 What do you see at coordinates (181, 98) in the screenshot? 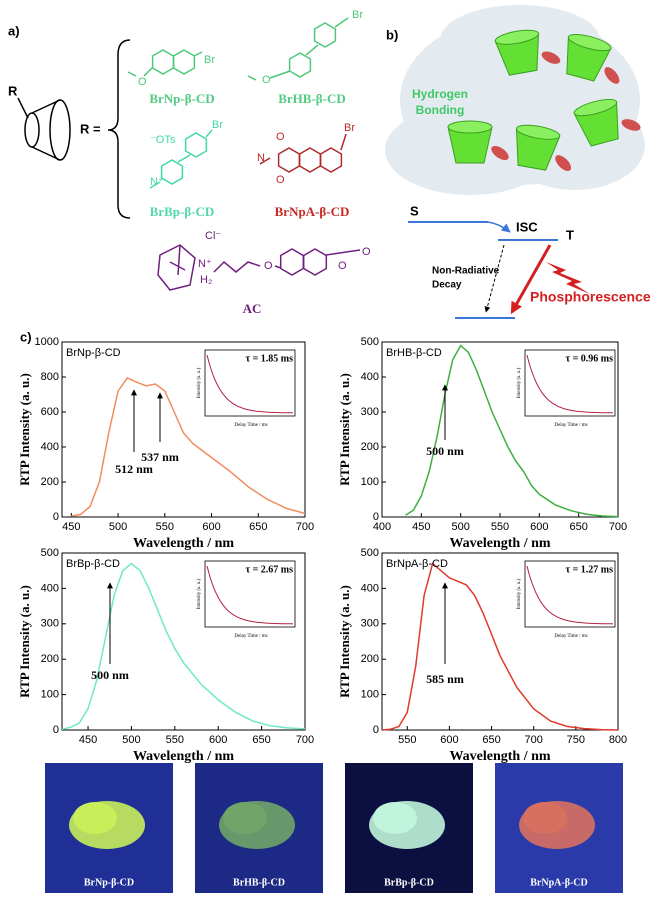
I see `compound-name: BrNp-β-CD` at bounding box center [181, 98].